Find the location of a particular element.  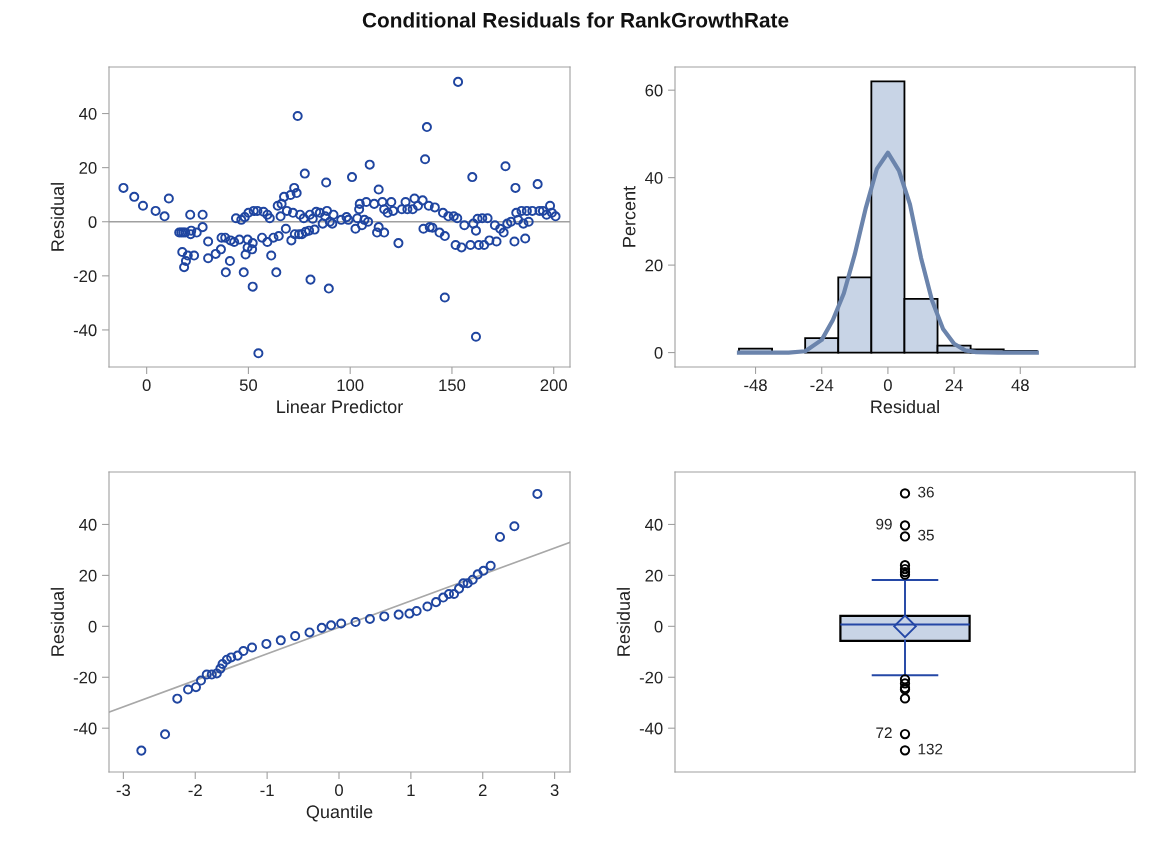

annotation: 132 is located at coordinates (930, 749).